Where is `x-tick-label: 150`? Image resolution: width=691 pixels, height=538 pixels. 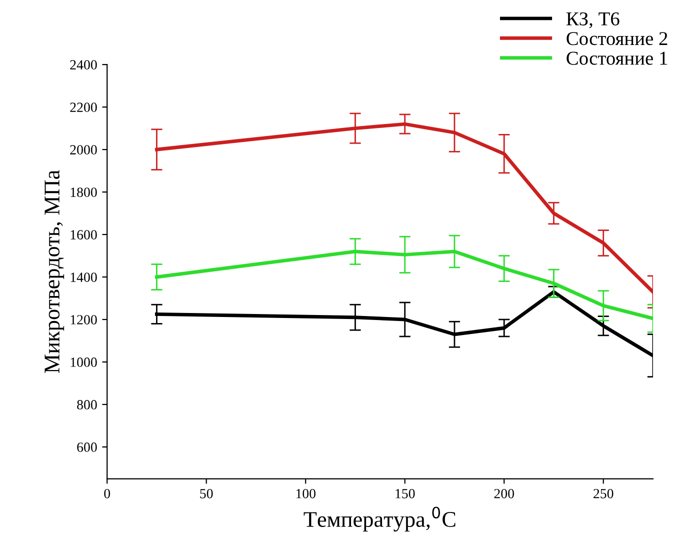 x-tick-label: 150 is located at coordinates (405, 493).